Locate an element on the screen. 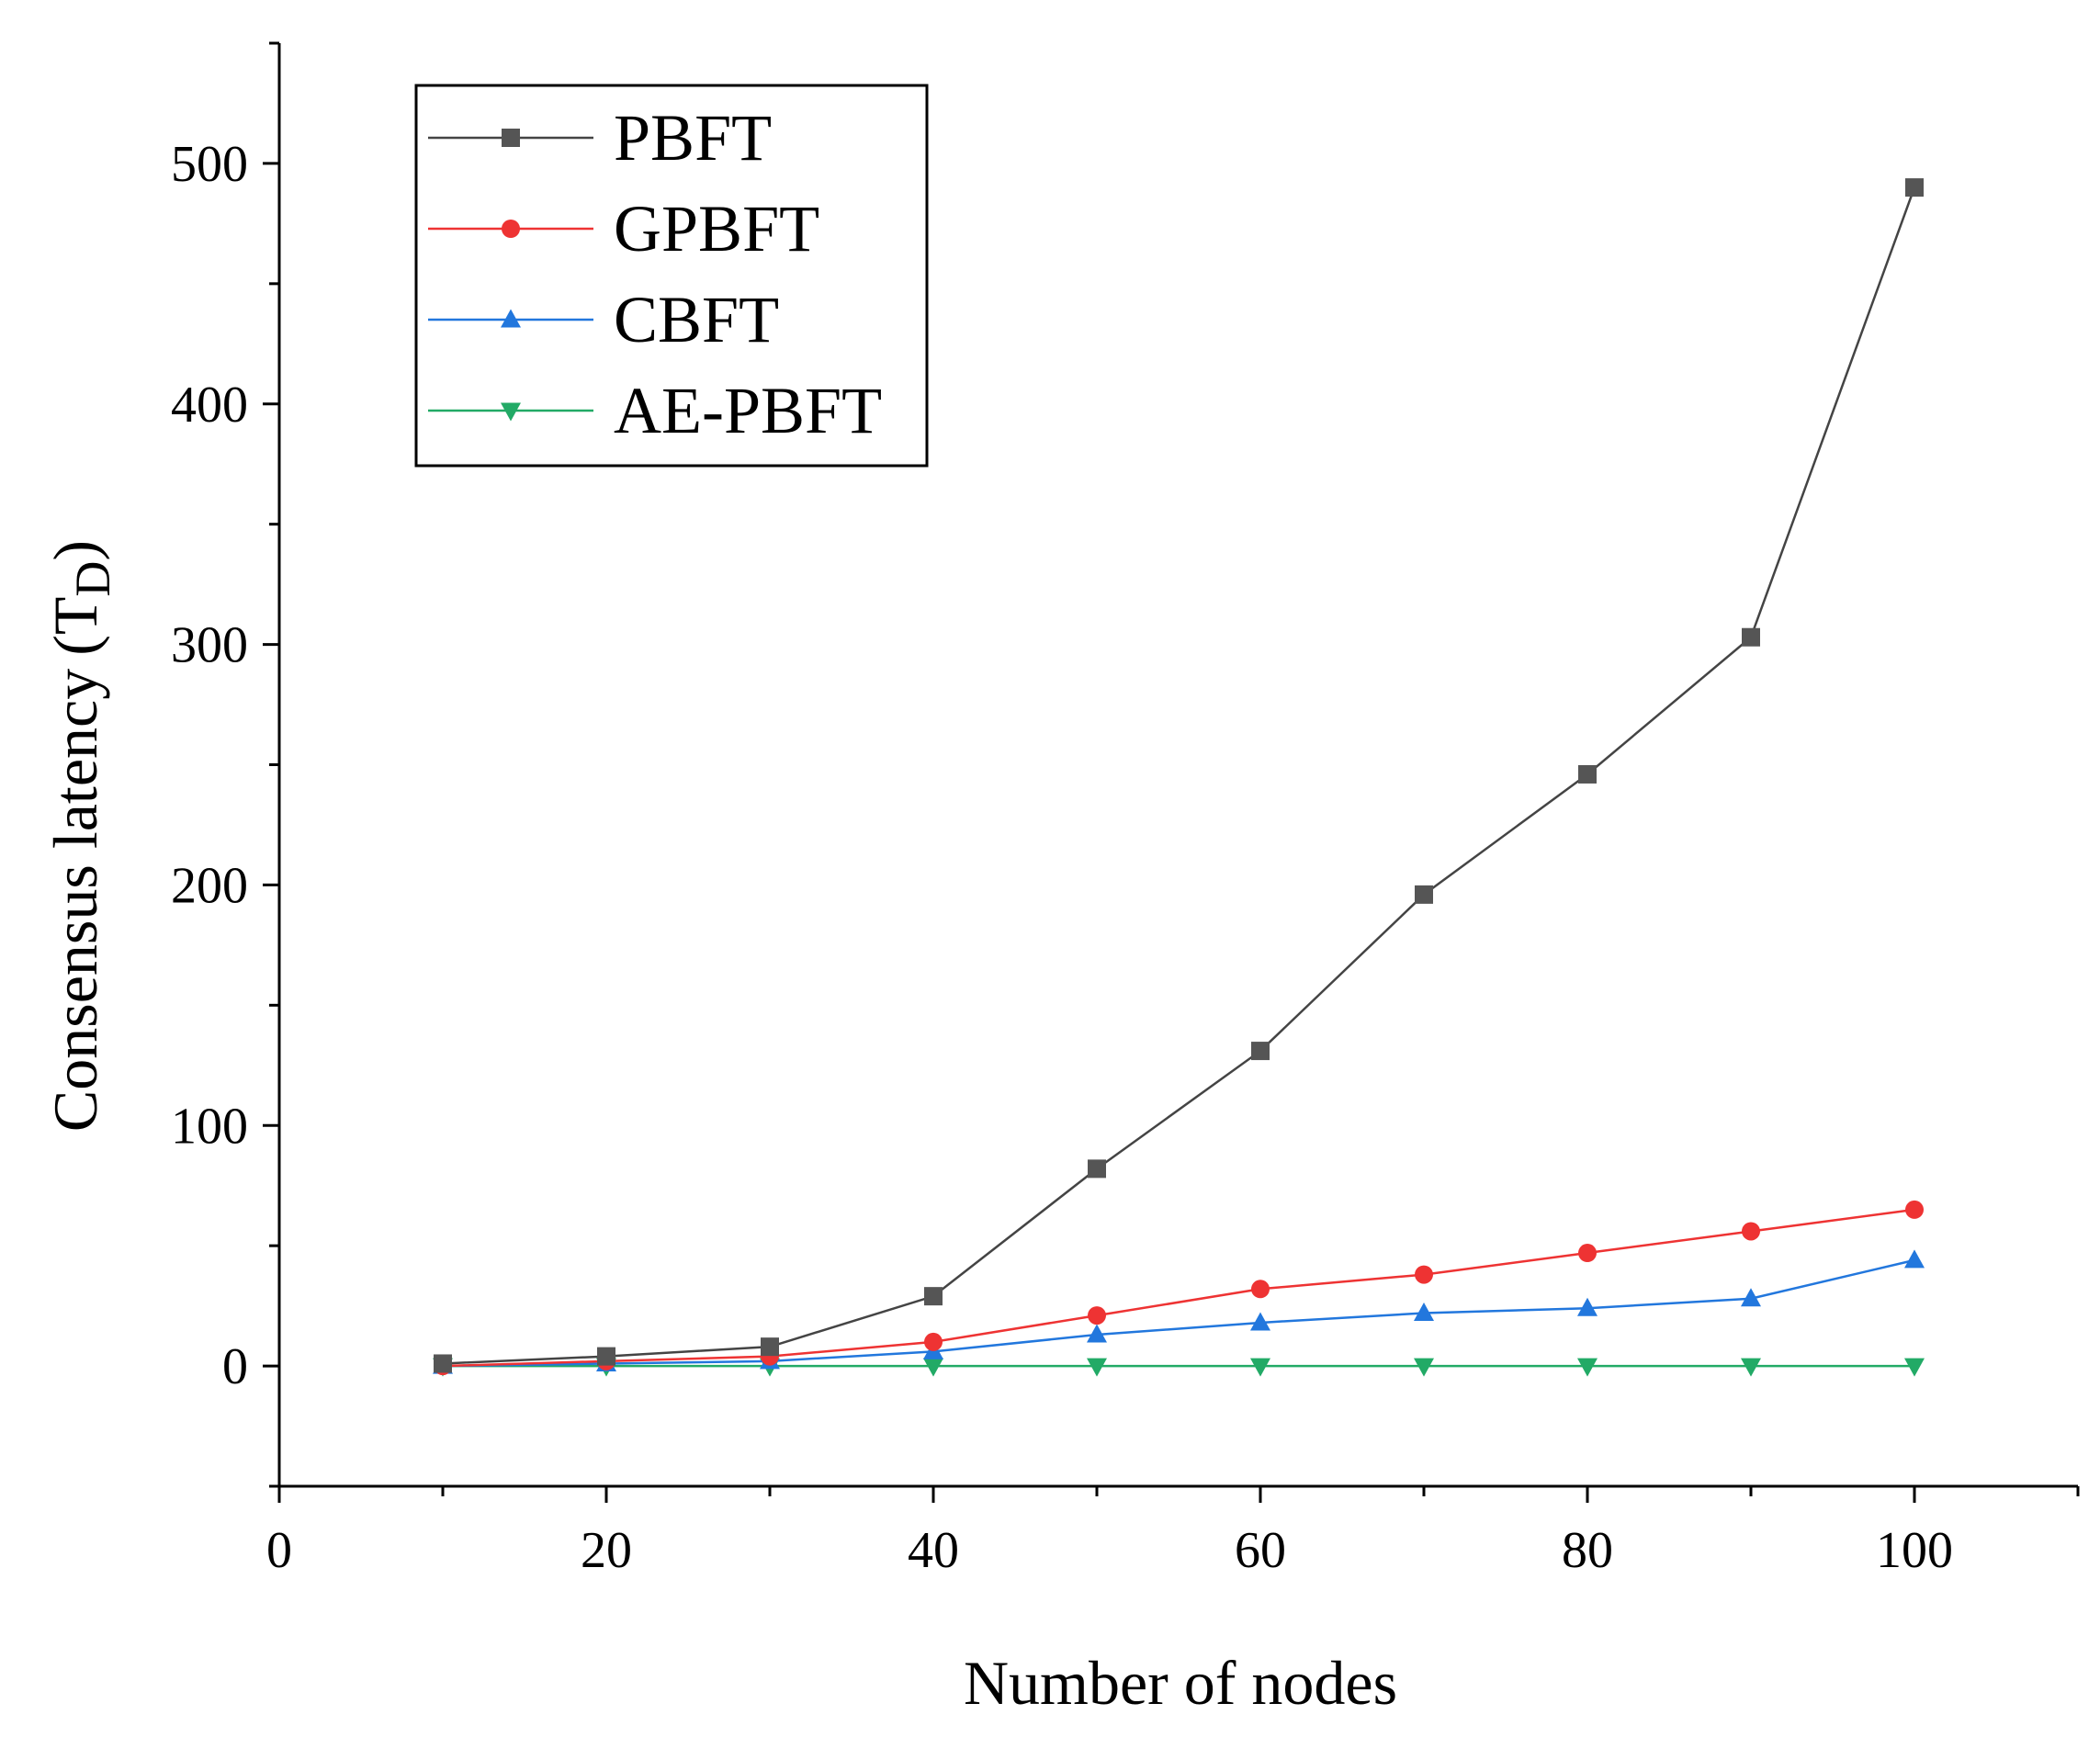  y-tick-label: 300 is located at coordinates (209, 645).